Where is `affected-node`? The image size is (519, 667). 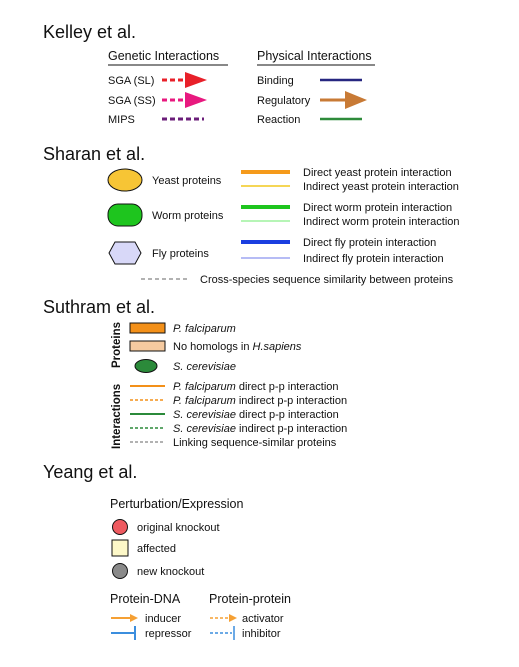 affected-node is located at coordinates (120, 548).